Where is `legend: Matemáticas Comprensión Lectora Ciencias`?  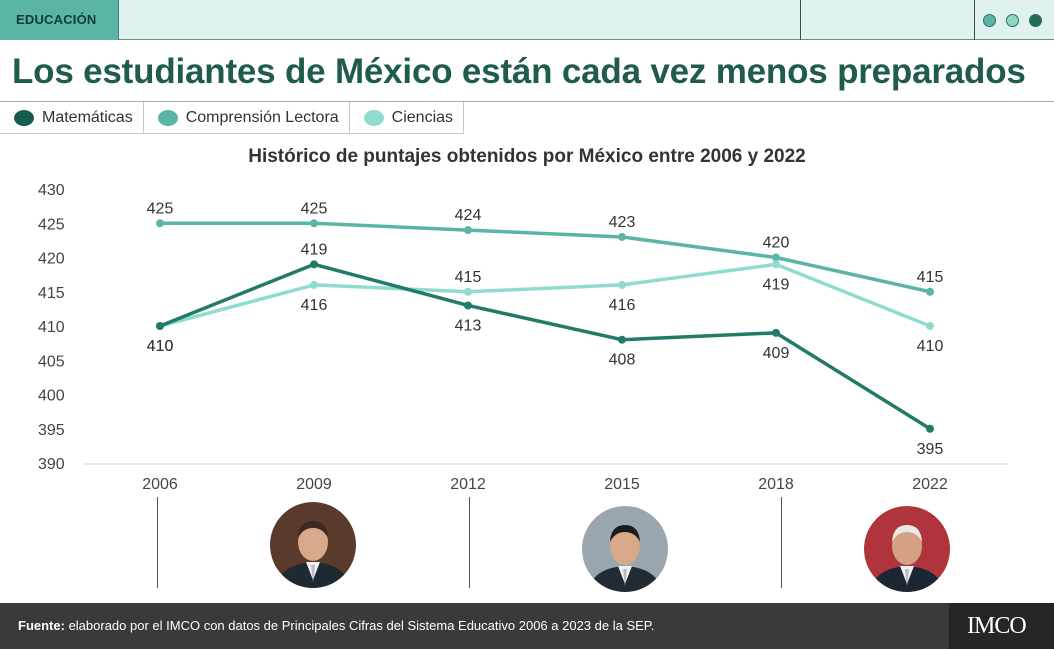
legend: Matemáticas Comprensión Lectora Ciencias is located at coordinates (232, 118).